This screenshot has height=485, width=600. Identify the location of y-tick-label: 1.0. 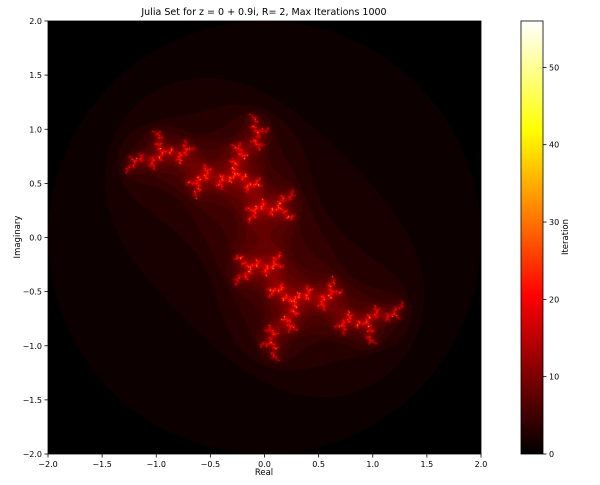
(35, 129).